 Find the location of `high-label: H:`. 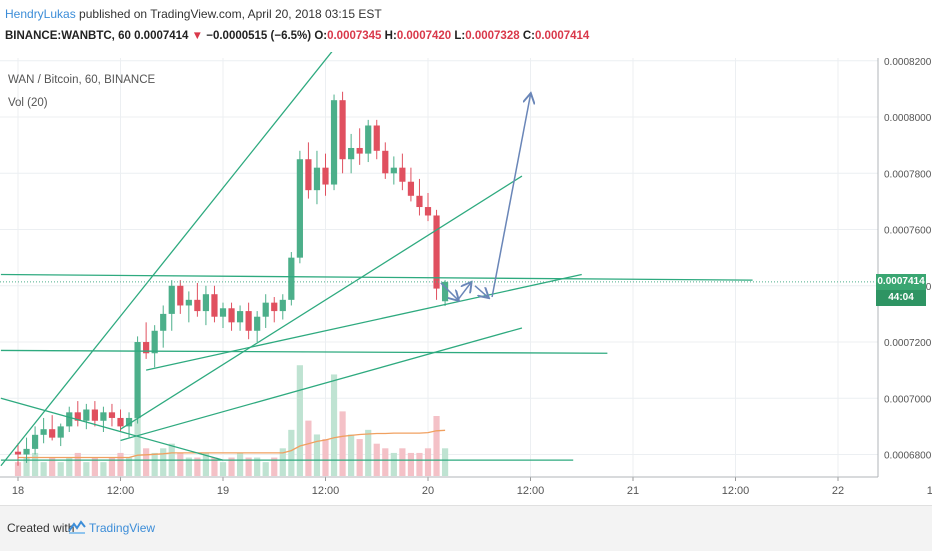

high-label: H: is located at coordinates (390, 36).